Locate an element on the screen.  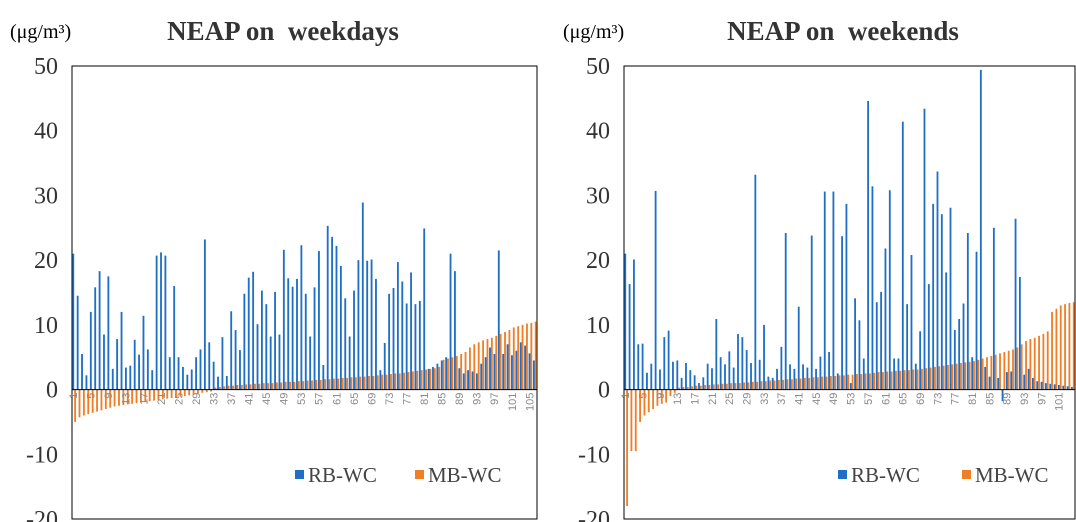
legend-swatch-rb-wc is located at coordinates (299, 474).